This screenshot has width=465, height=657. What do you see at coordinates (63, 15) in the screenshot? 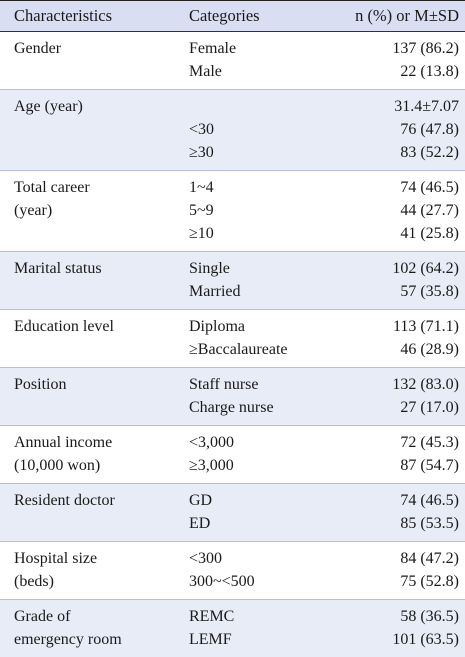
I see `header-characteristics: Characteristics` at bounding box center [63, 15].